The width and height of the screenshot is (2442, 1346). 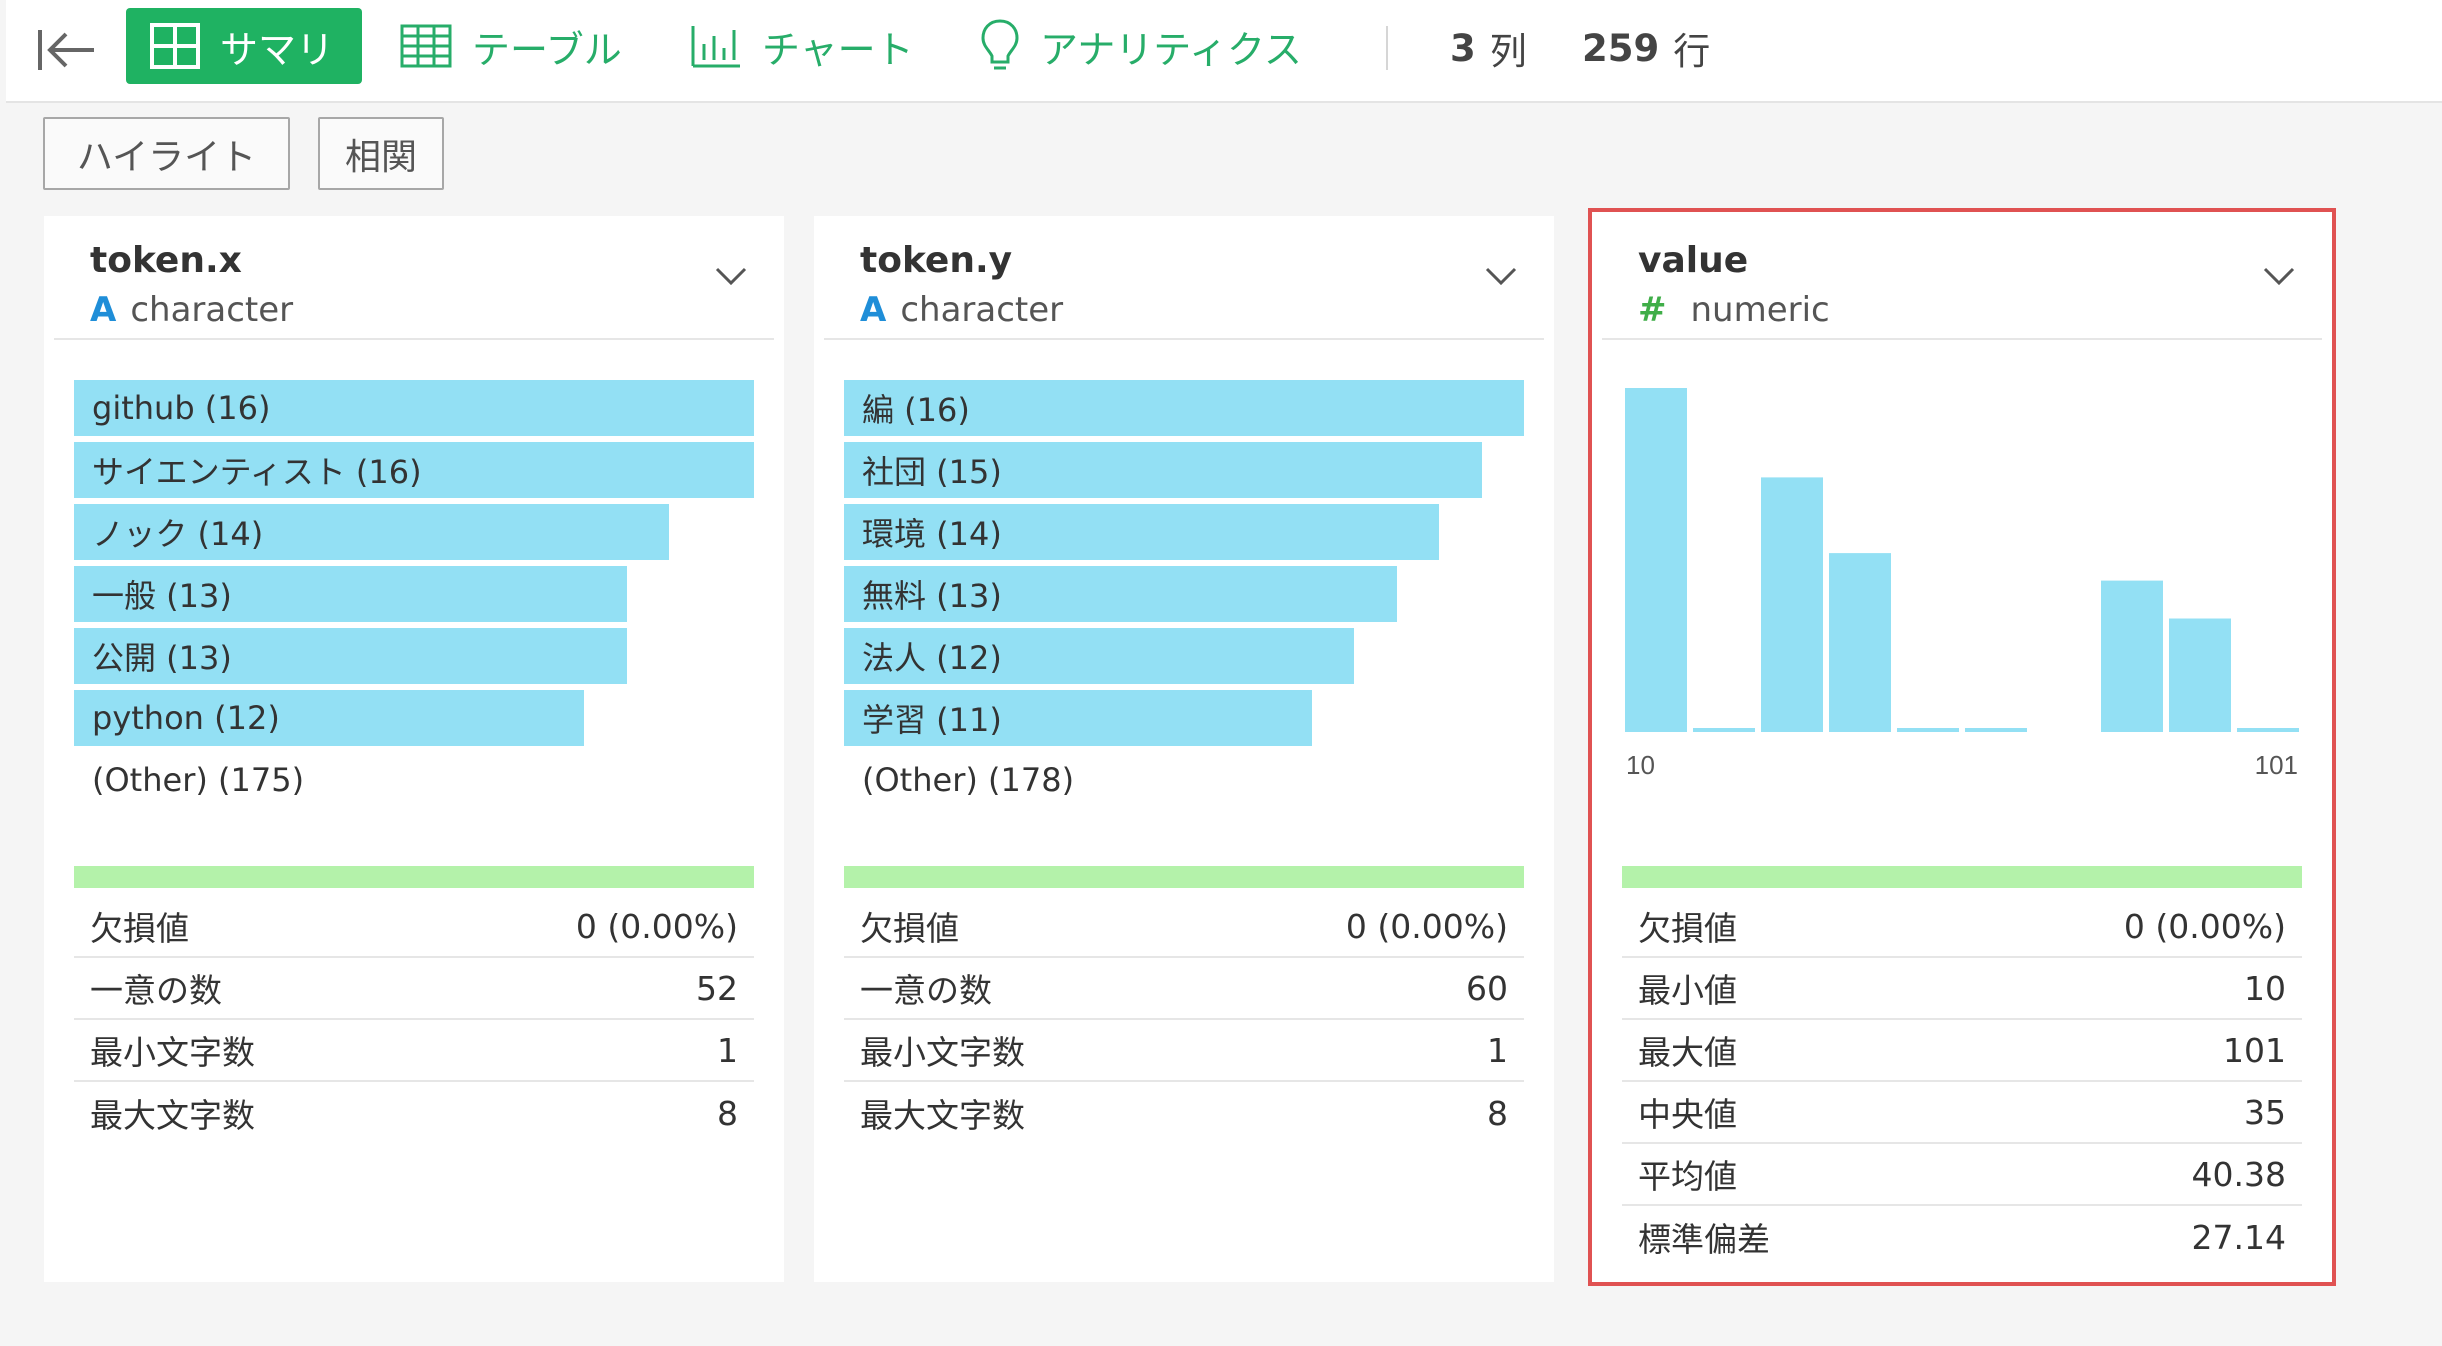 I want to click on frequency-label: 学習 (11), so click(x=932, y=720).